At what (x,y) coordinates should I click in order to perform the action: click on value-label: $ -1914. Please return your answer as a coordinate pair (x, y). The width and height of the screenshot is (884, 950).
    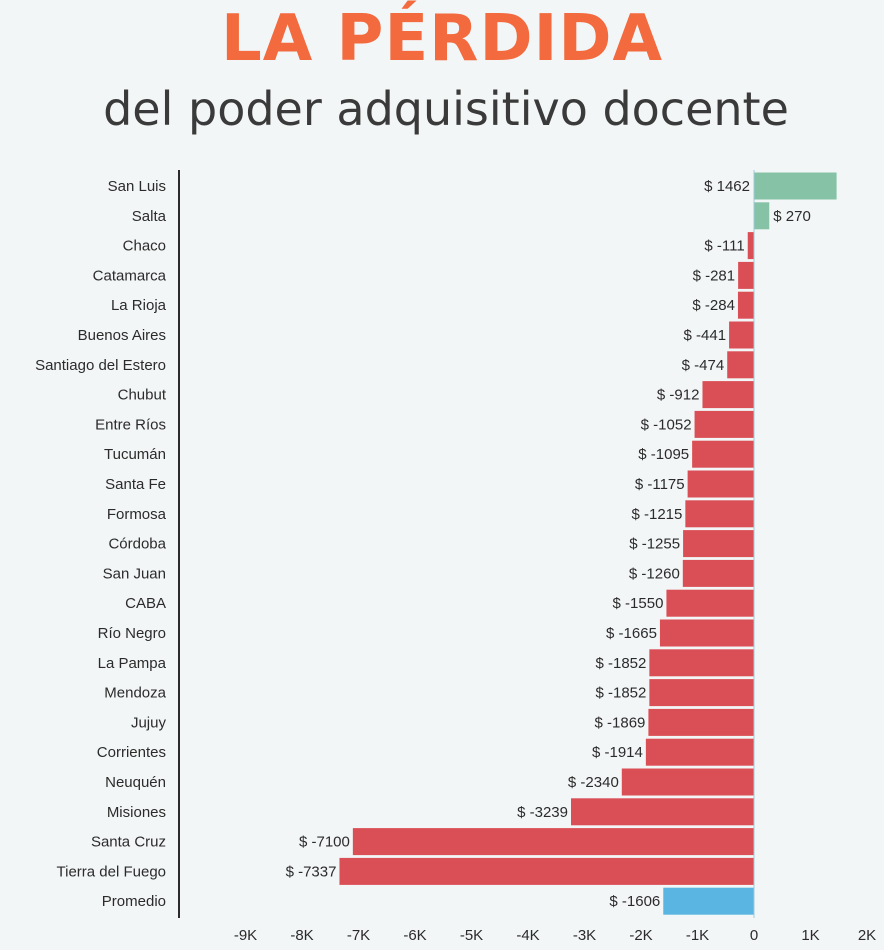
    Looking at the image, I should click on (617, 752).